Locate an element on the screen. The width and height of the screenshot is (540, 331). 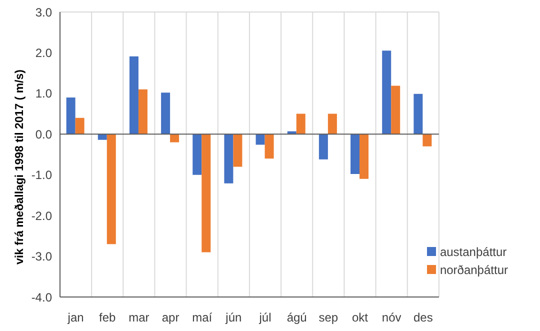
x-tick-label: sep is located at coordinates (328, 317).